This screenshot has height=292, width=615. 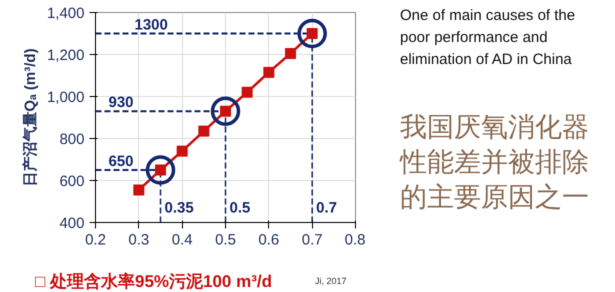 What do you see at coordinates (495, 163) in the screenshot?
I see `text: 我国厌氧消化器性能差并被排除的主要原因之一` at bounding box center [495, 163].